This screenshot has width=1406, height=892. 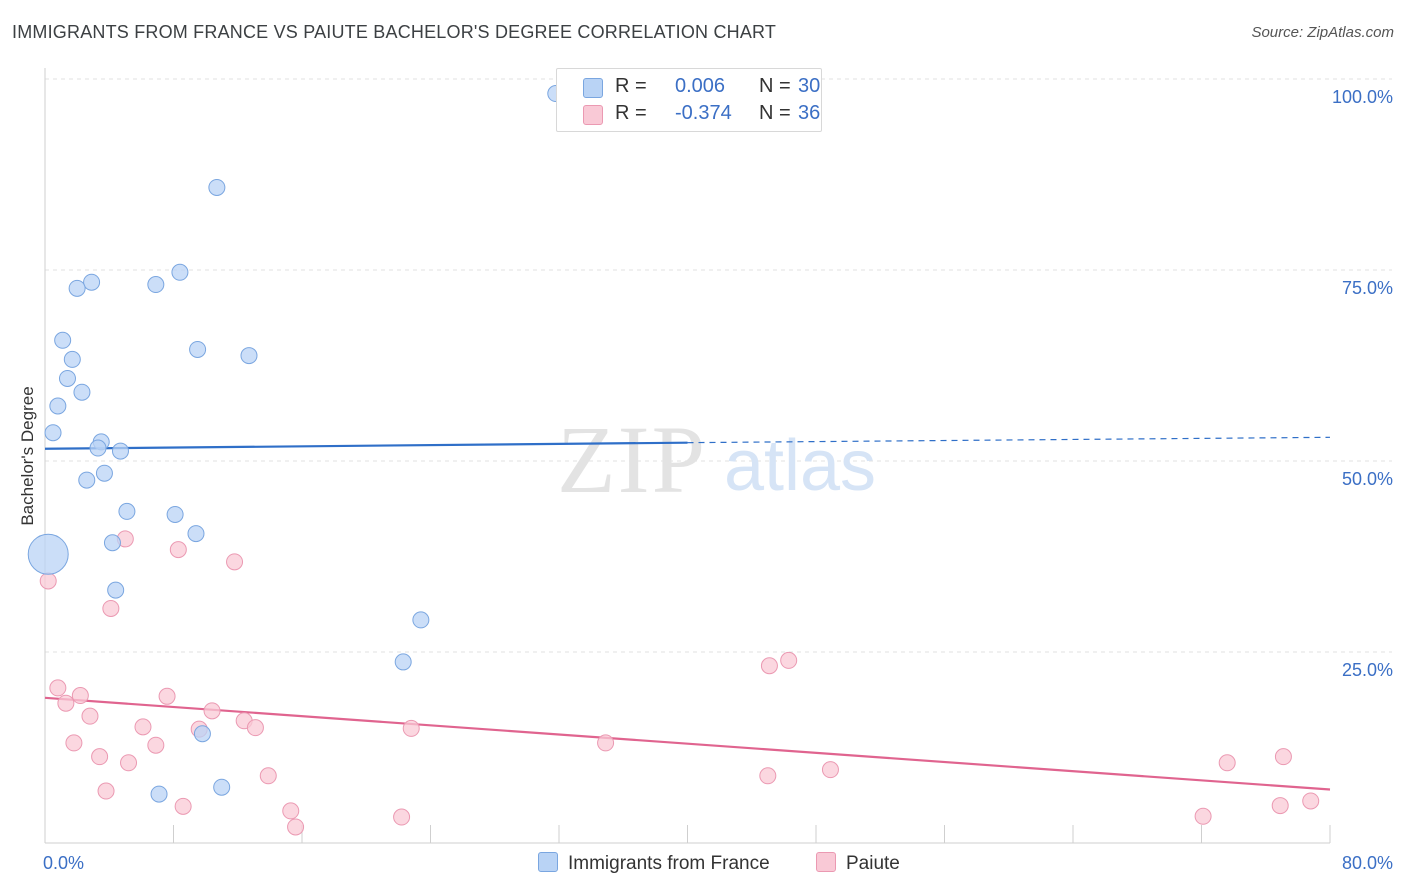 I want to click on legend-n-value: 36, so click(x=809, y=113).